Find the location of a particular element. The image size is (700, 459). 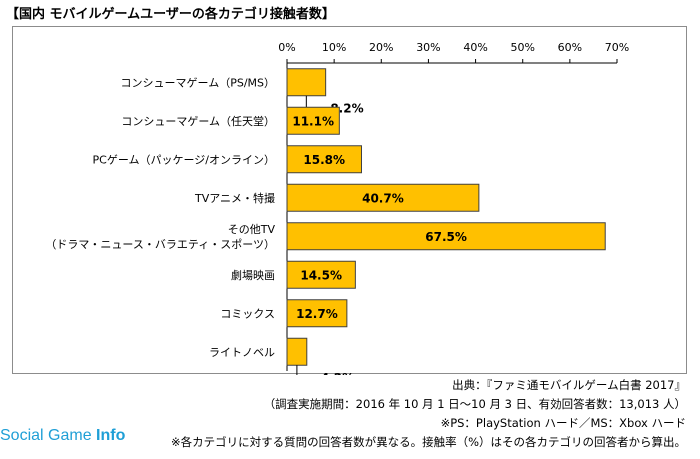

x-tick-label: 60% is located at coordinates (570, 47).